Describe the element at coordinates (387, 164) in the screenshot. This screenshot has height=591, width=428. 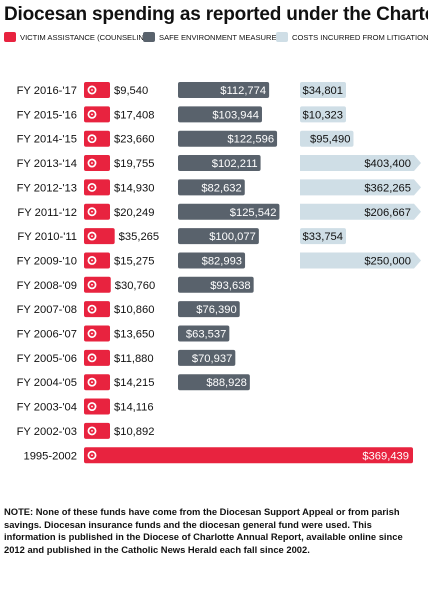
I see `data-label-litigation: $403,400` at that location.